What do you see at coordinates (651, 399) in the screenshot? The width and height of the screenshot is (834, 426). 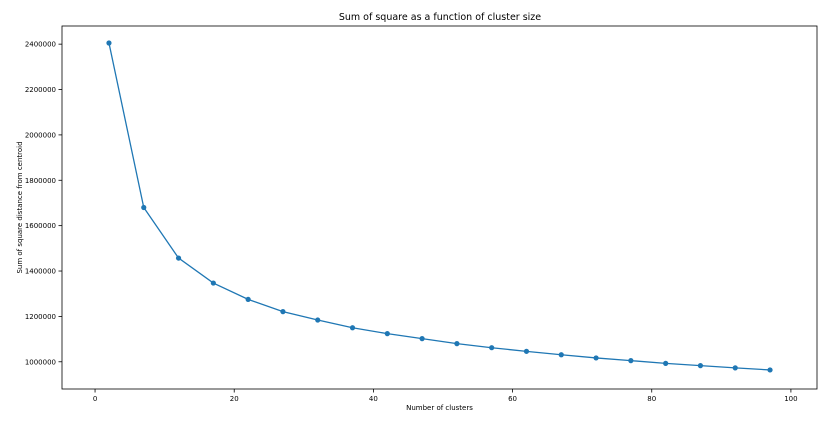 I see `x-tick-label: 80` at bounding box center [651, 399].